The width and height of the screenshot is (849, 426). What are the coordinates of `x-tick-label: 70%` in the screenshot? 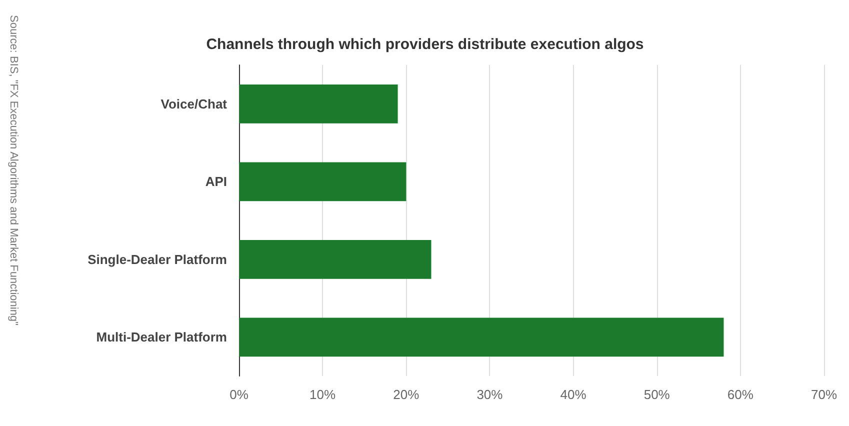 It's located at (824, 394).